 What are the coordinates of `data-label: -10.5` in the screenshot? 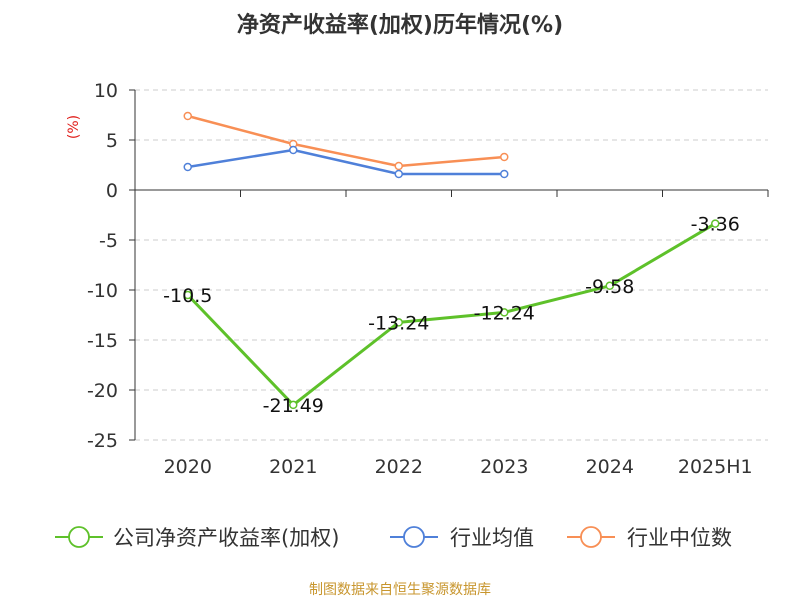 It's located at (187, 296).